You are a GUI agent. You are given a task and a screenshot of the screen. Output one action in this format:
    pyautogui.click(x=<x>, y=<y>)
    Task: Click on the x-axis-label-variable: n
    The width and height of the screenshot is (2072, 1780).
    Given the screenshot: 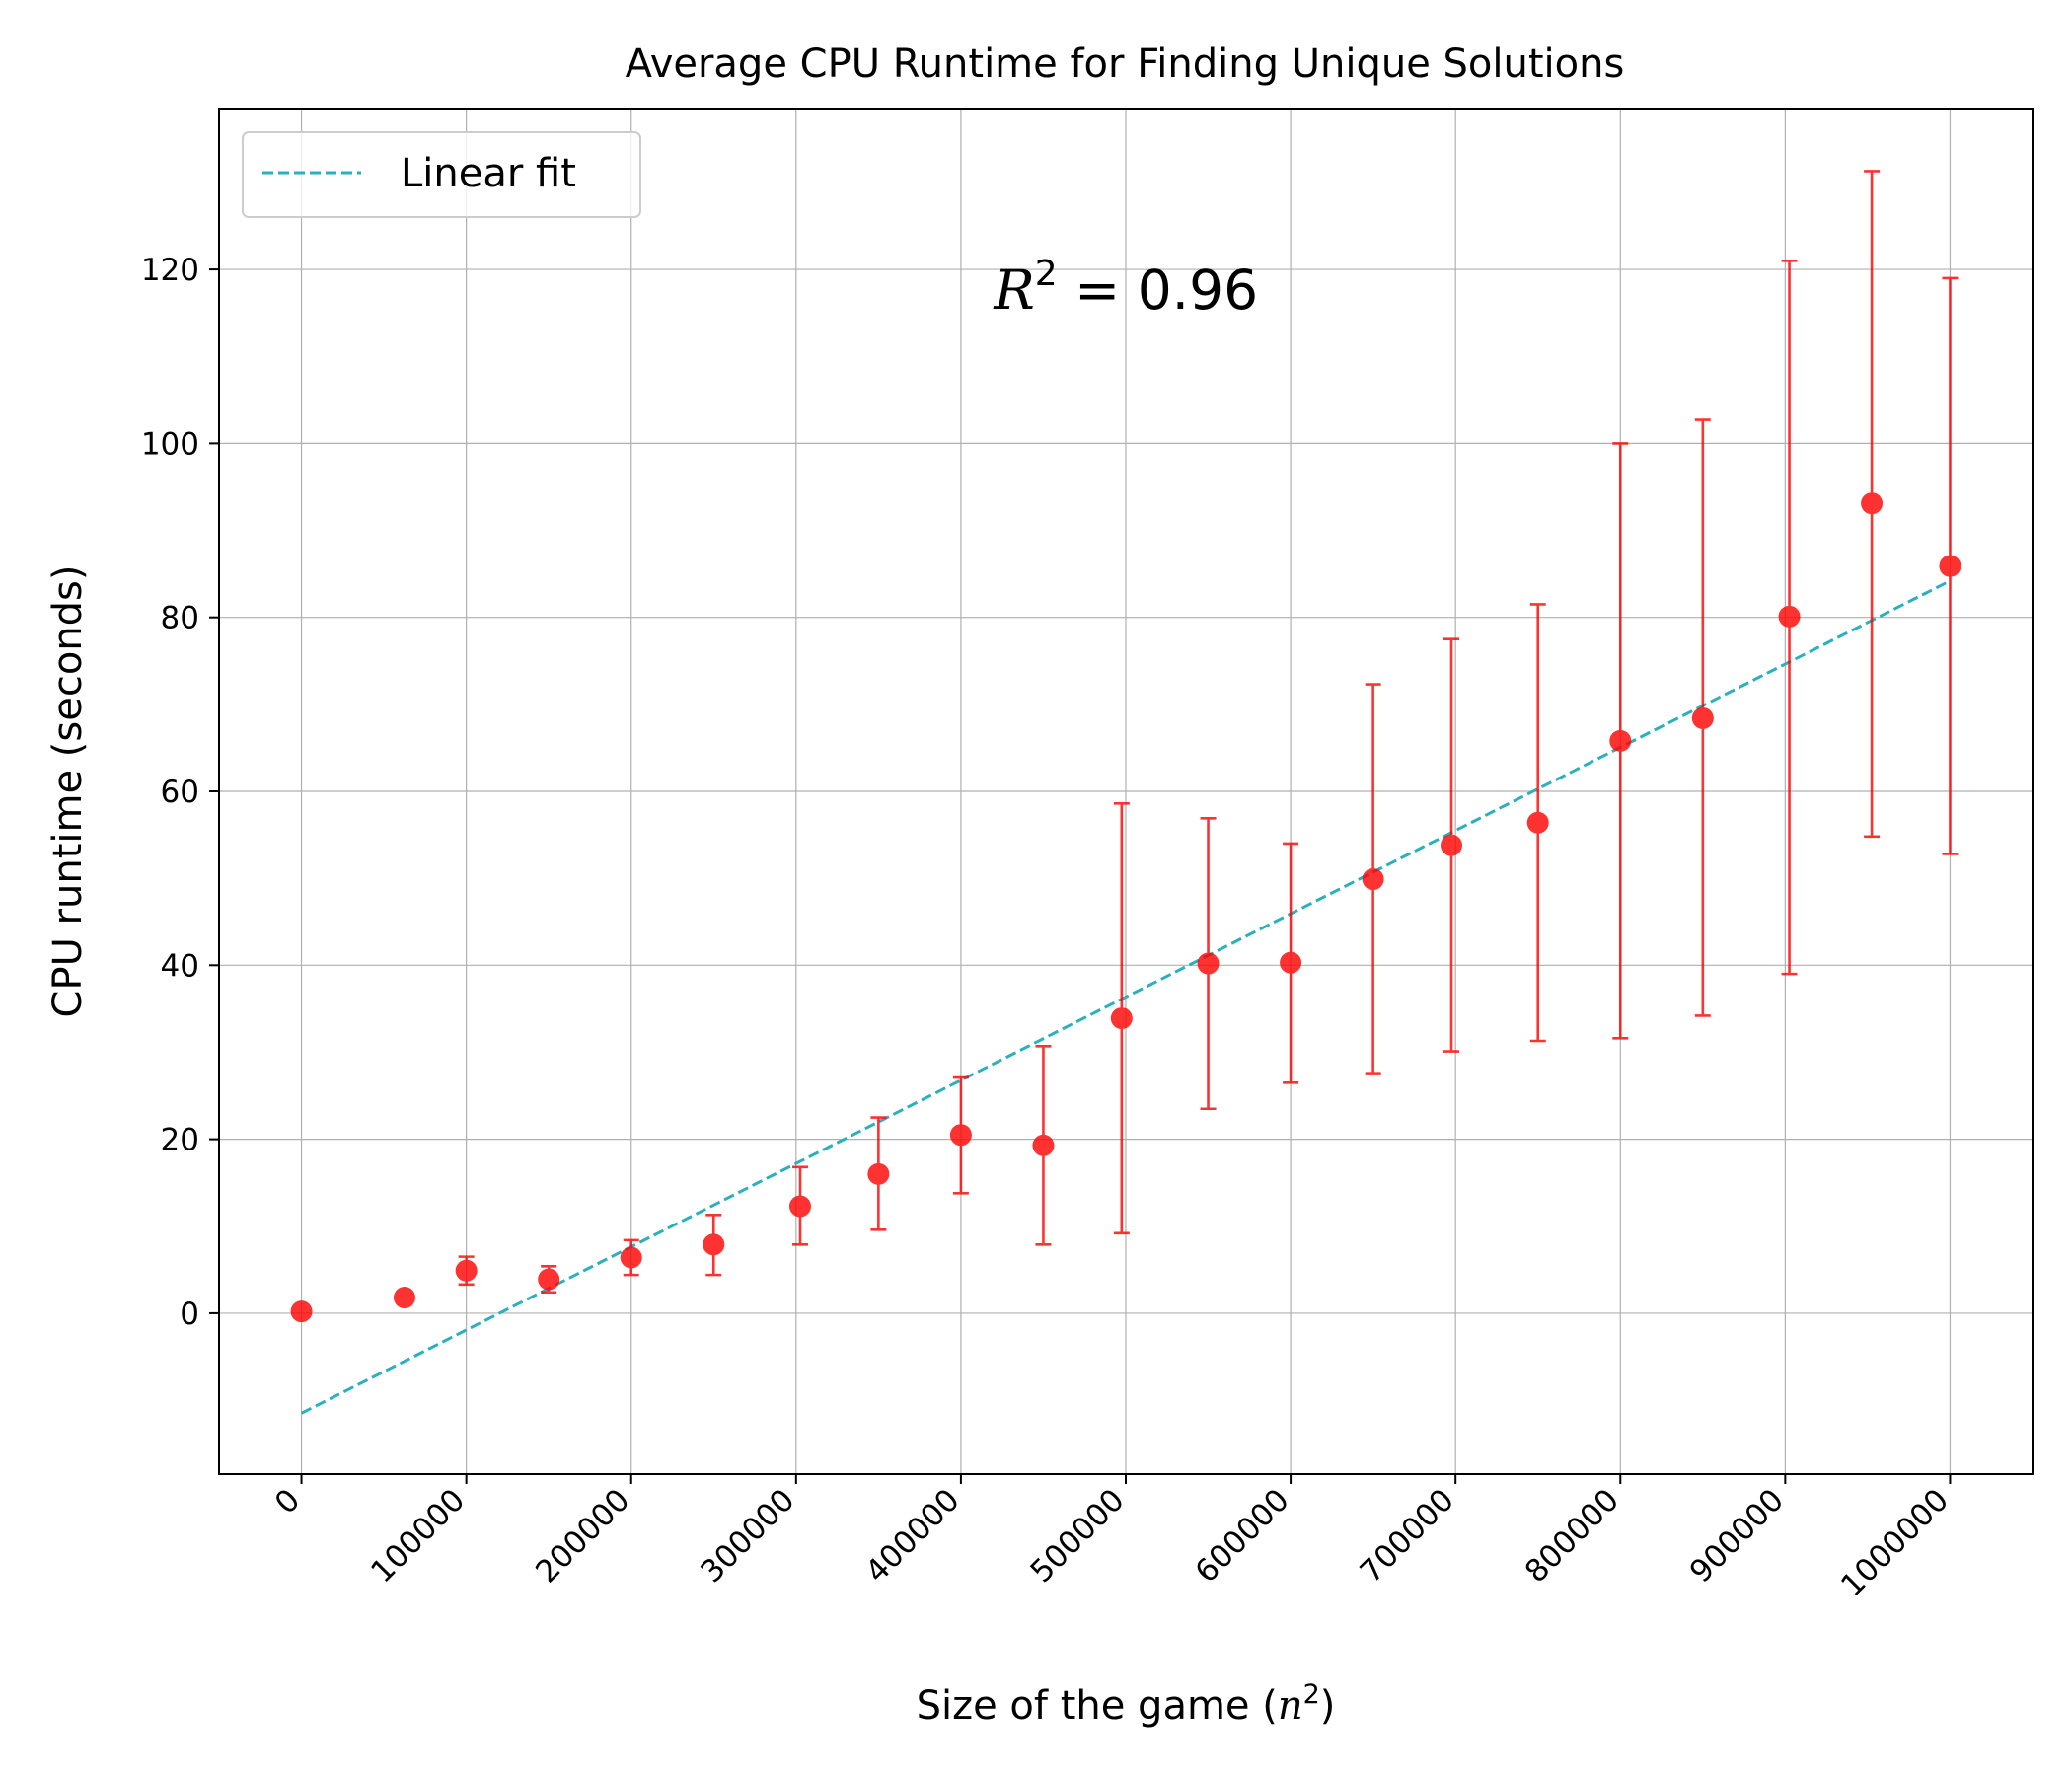 What is the action you would take?
    pyautogui.click(x=1291, y=1706)
    